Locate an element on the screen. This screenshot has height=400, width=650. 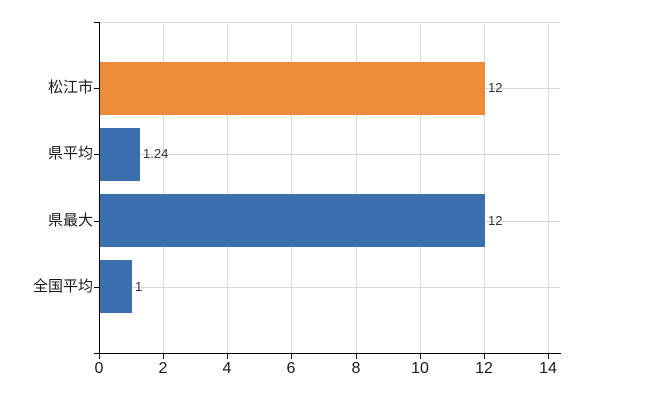
y-axis-line is located at coordinates (99, 188).